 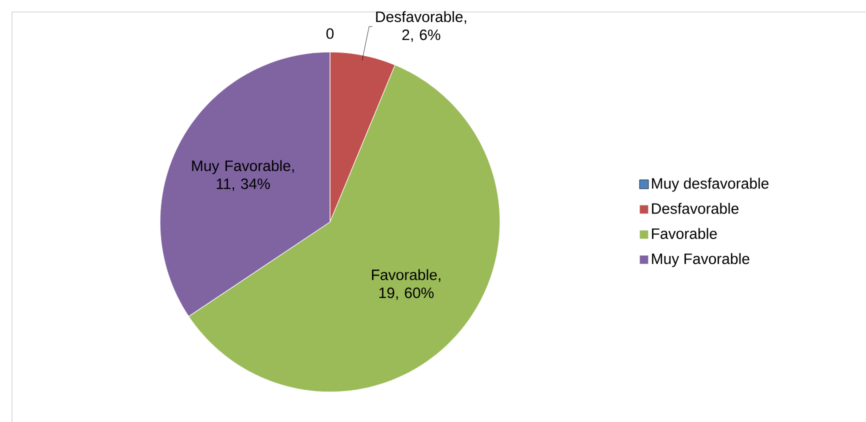 I want to click on data-label: Muy Favorable, 11, 34%, so click(x=243, y=175).